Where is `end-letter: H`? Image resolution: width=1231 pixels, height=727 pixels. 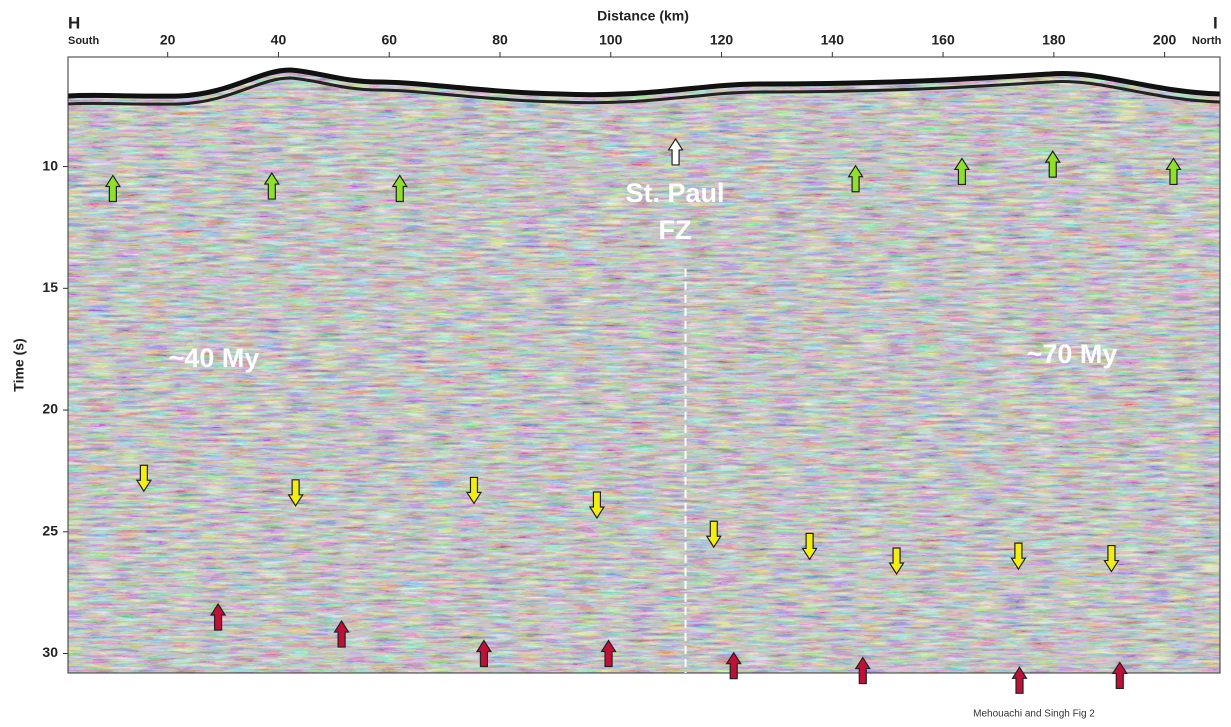 end-letter: H is located at coordinates (74, 22).